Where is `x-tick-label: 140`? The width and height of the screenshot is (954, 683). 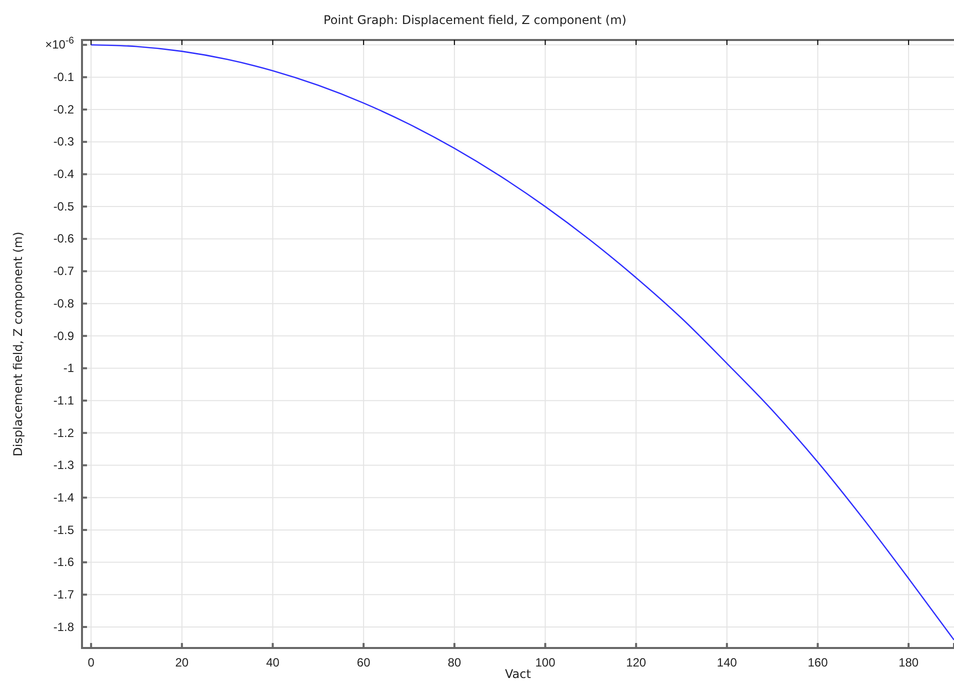 x-tick-label: 140 is located at coordinates (727, 663).